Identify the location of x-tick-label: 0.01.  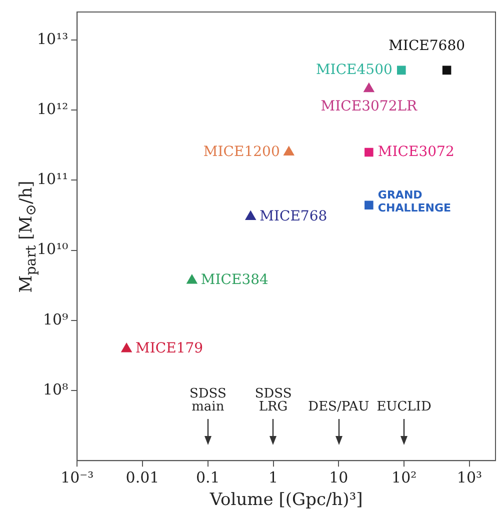
(143, 477).